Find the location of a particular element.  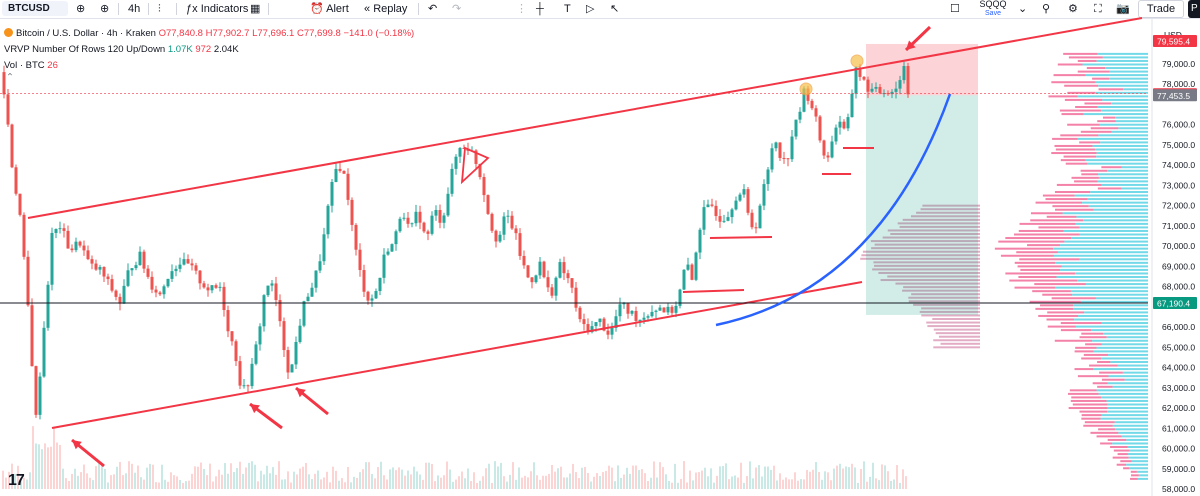

cursor-icon: ↖ is located at coordinates (615, 9).